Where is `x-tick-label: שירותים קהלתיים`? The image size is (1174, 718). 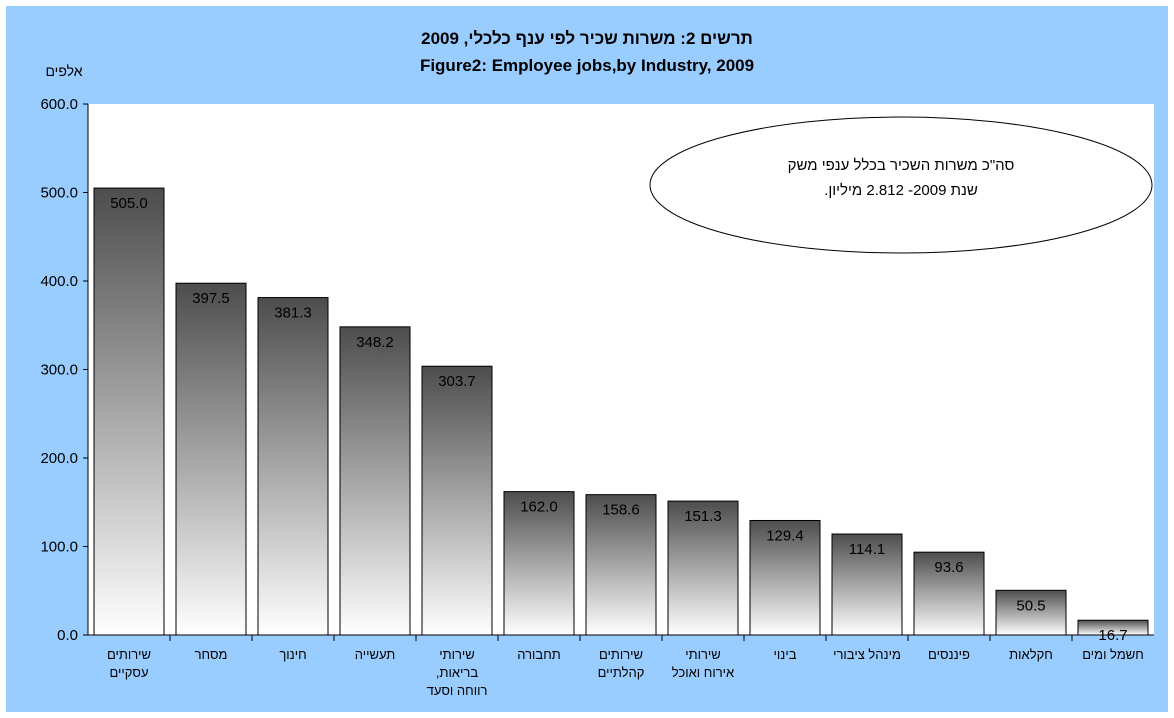 x-tick-label: שירותים קהלתיים is located at coordinates (621, 663).